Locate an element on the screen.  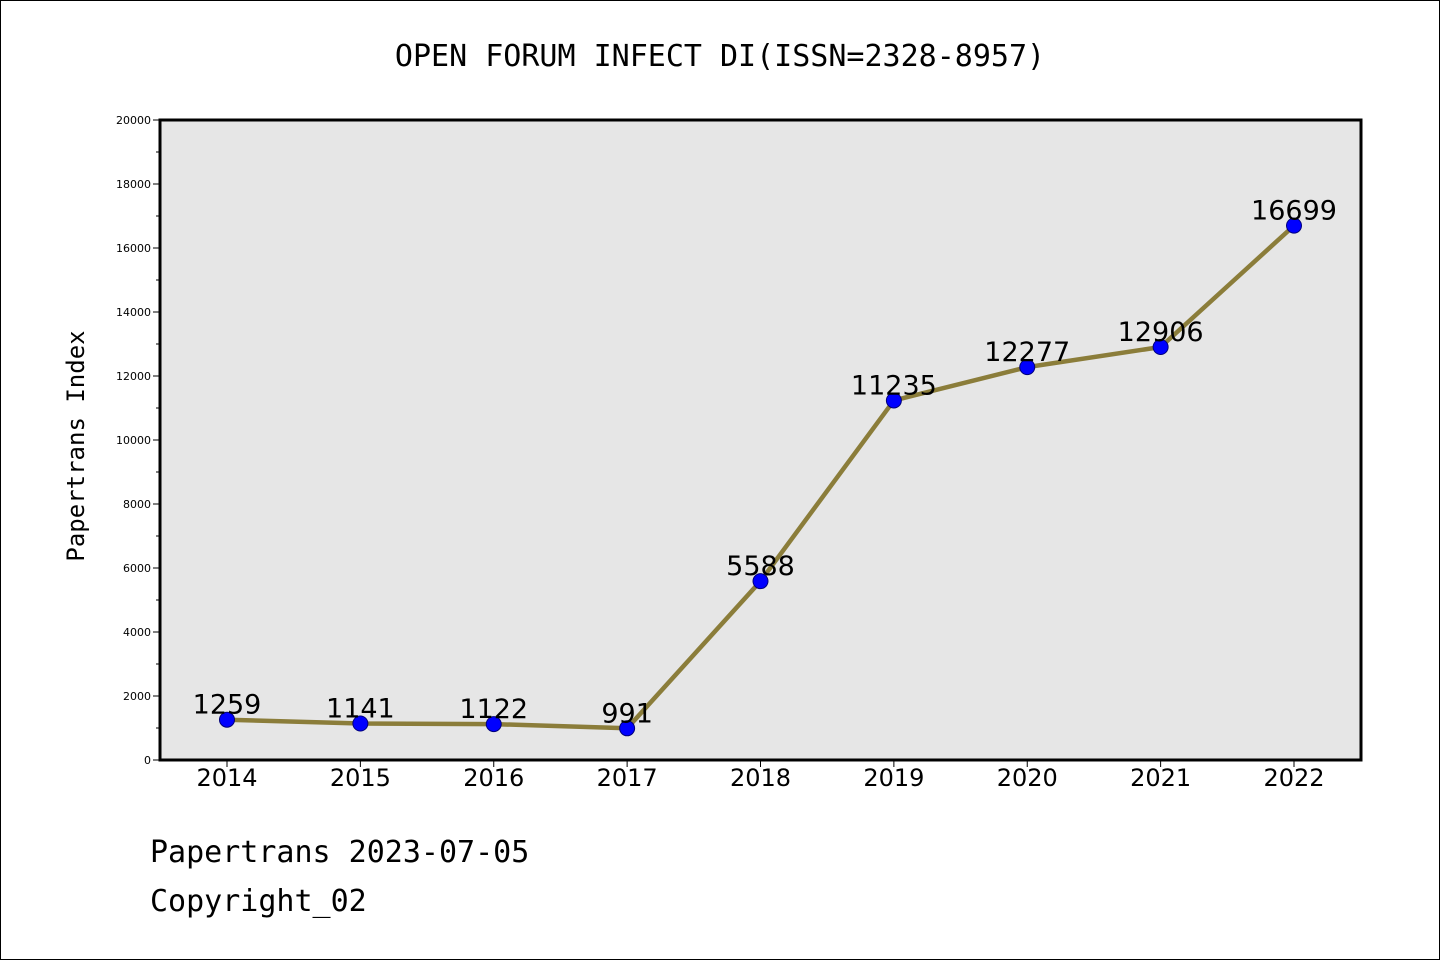
data-label: 12906 is located at coordinates (1161, 332).